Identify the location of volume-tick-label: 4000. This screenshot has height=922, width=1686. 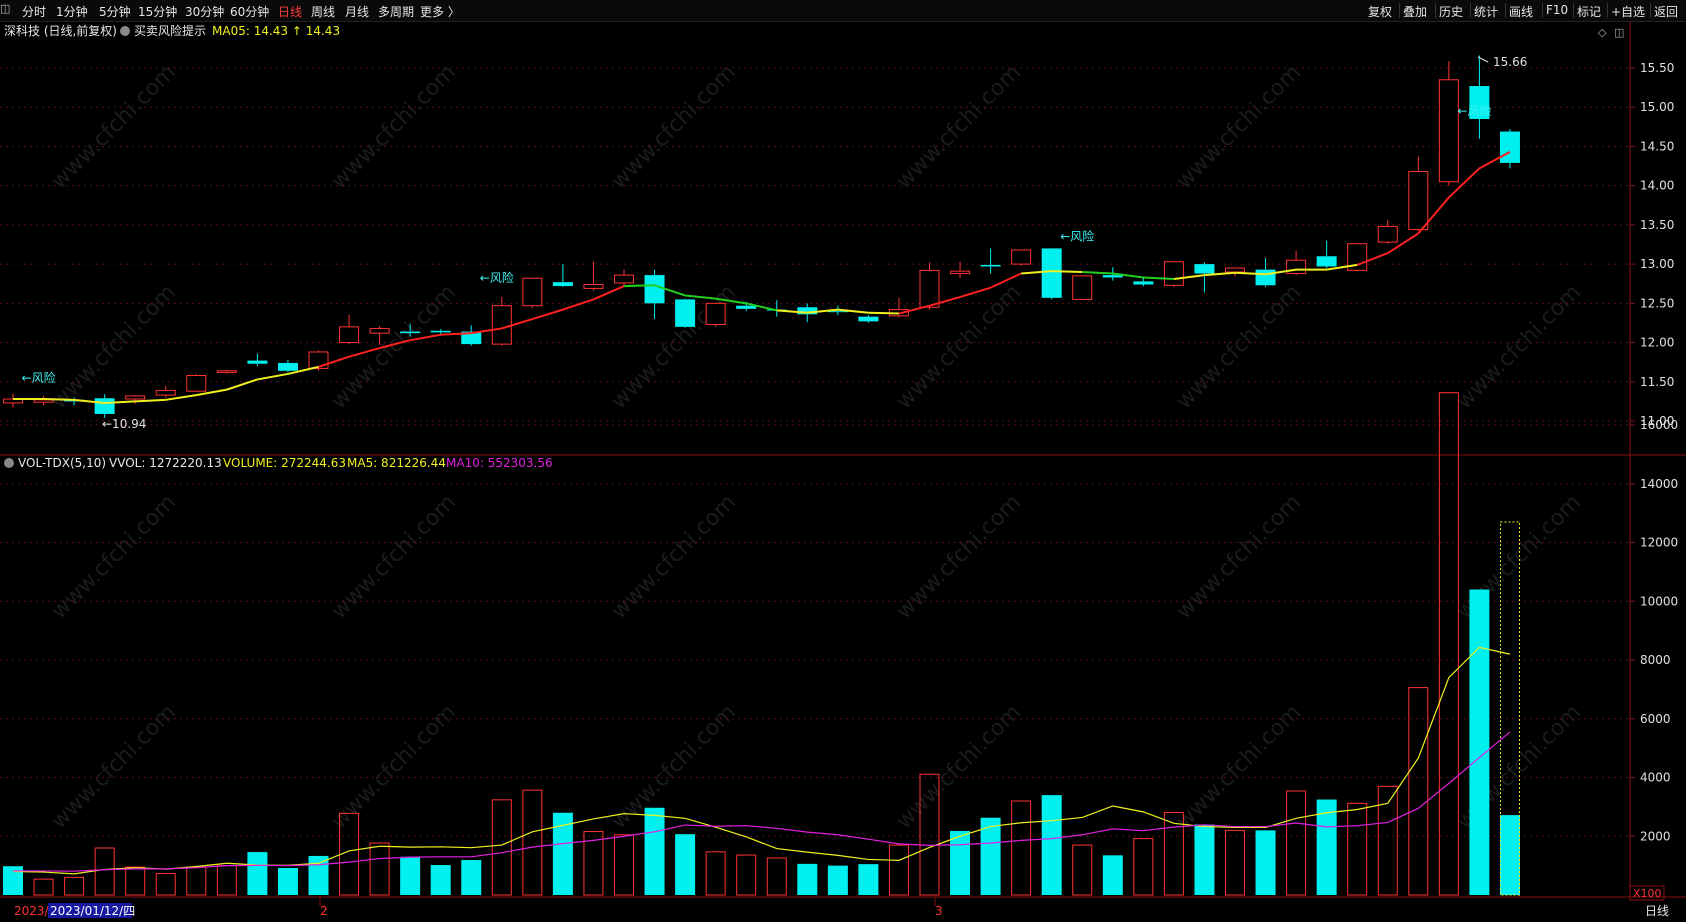
(1655, 778).